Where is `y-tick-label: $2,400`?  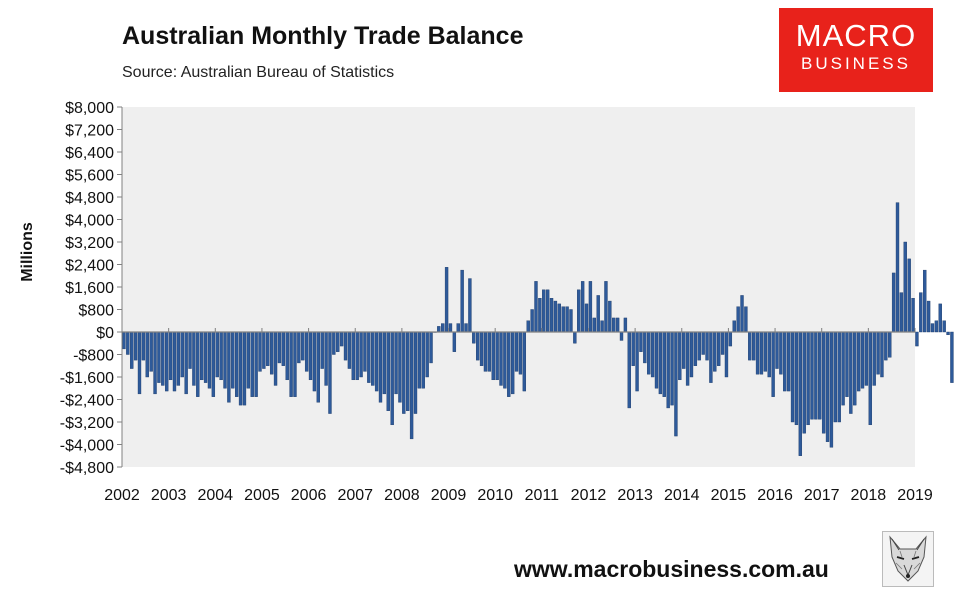 y-tick-label: $2,400 is located at coordinates (89, 266).